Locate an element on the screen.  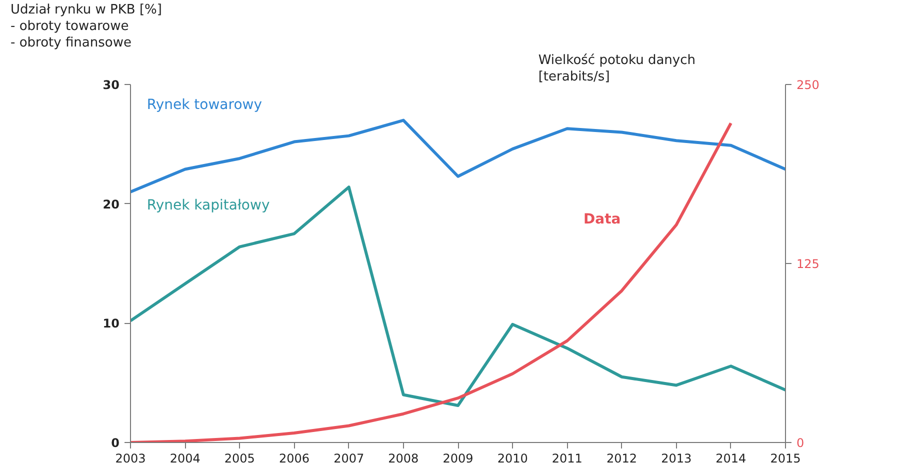
y-axis-title: Udział rynku w PKB [%] - obroty towarowe - obroty finansowe is located at coordinates (86, 26).